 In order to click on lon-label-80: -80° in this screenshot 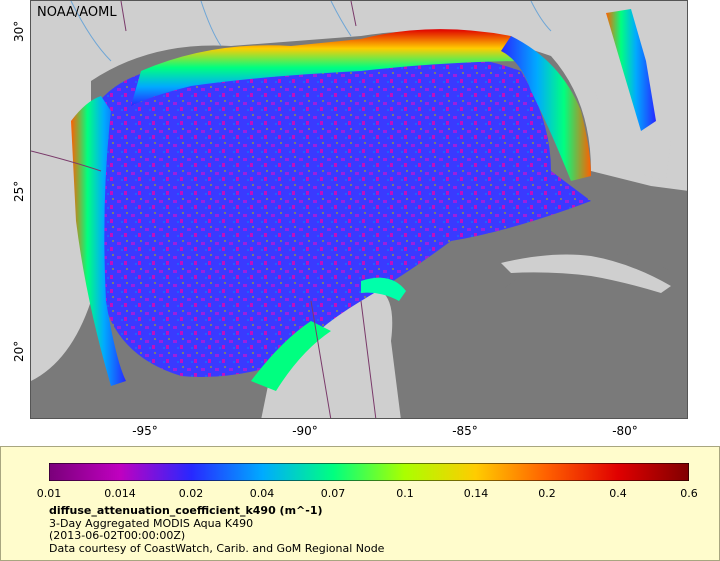, I will do `click(625, 431)`.